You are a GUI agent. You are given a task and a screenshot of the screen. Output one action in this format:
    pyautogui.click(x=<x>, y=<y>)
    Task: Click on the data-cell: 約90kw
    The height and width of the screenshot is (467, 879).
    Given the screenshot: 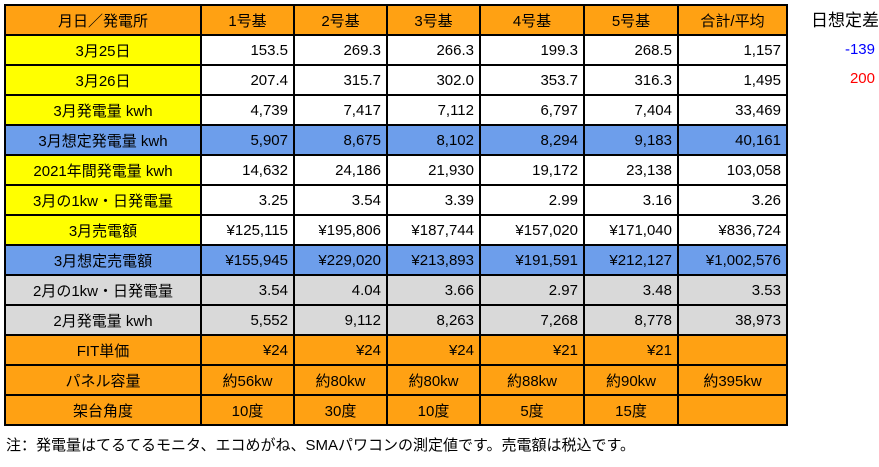 What is the action you would take?
    pyautogui.click(x=631, y=380)
    